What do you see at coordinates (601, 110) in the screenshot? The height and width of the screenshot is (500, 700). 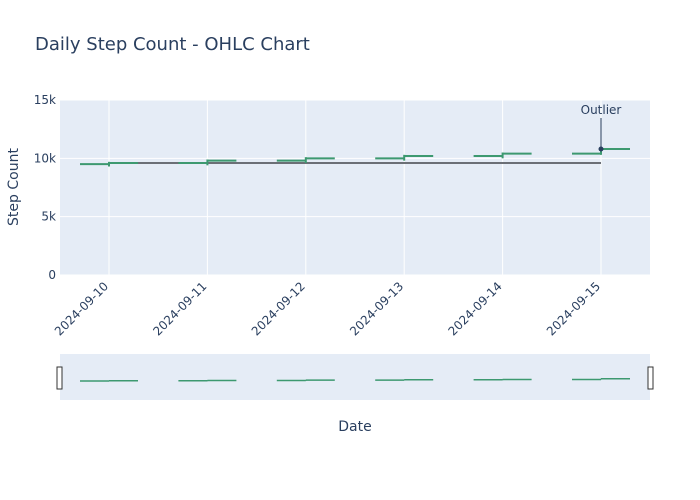 I see `annotation-label: Outlier` at bounding box center [601, 110].